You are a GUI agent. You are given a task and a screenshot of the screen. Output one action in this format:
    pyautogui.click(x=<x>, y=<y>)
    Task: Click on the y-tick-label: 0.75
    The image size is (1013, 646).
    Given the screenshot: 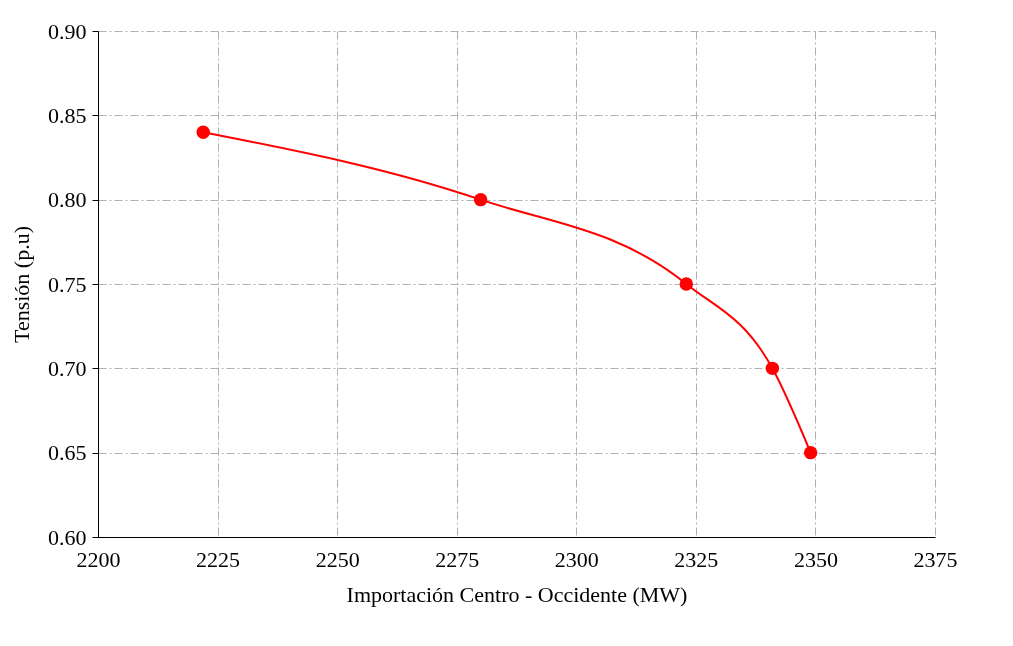 What is the action you would take?
    pyautogui.click(x=67, y=284)
    